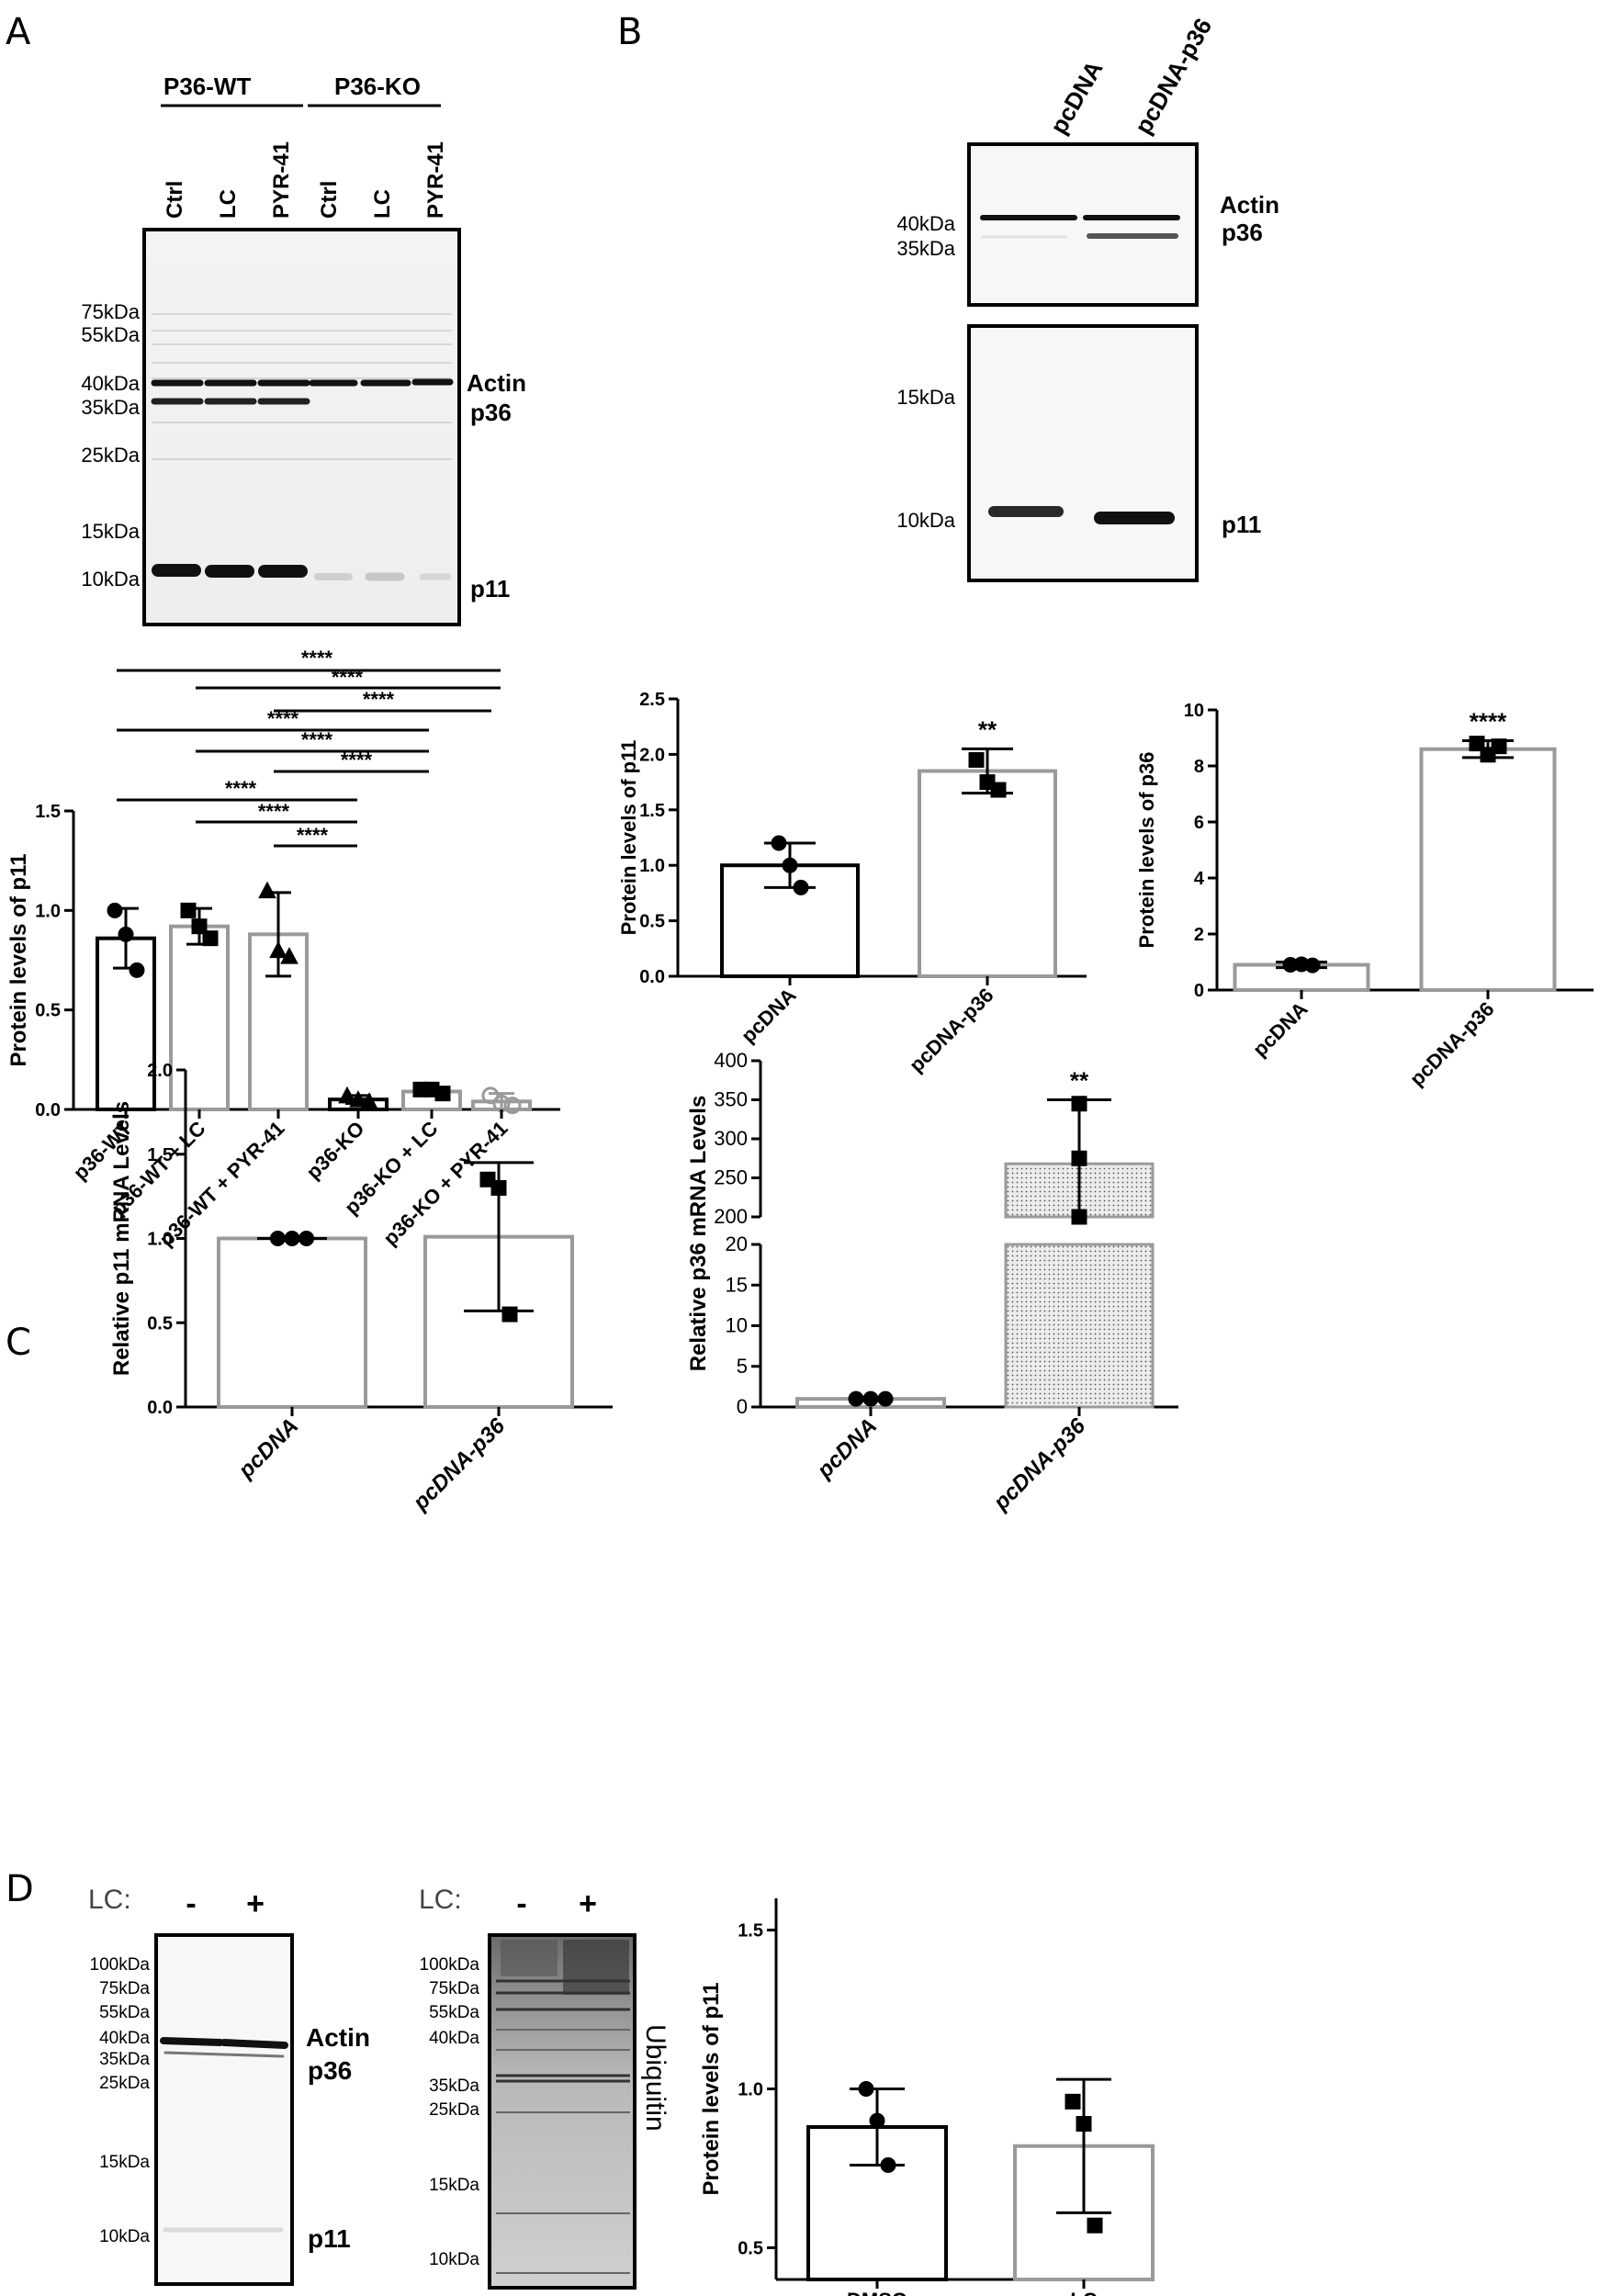  Describe the element at coordinates (926, 520) in the screenshot. I see `mw-marker: 10kDa` at that location.